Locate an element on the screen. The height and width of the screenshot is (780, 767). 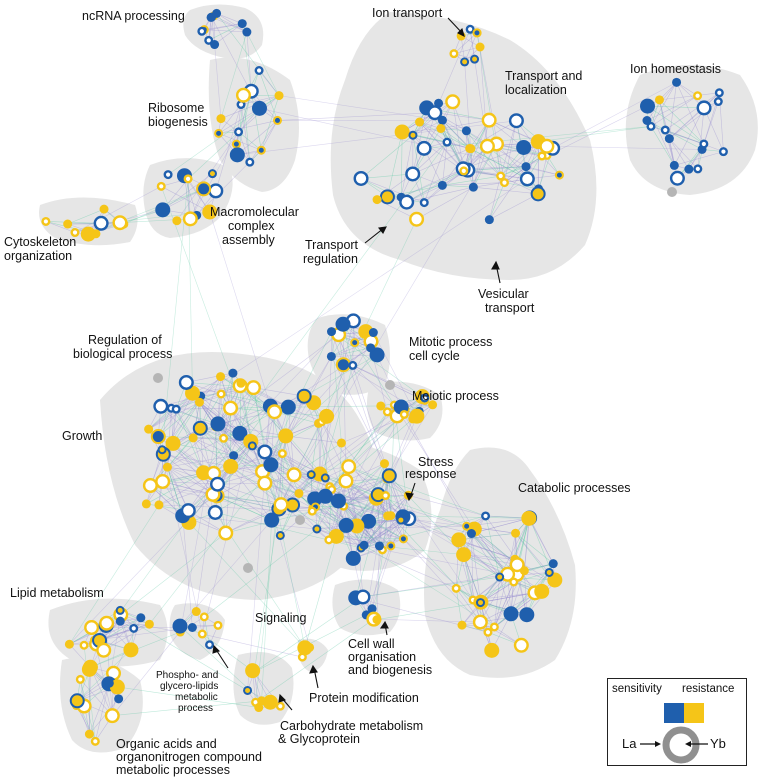
label-cytoskeleton-l1: Cytoskeleton is located at coordinates (40, 242).